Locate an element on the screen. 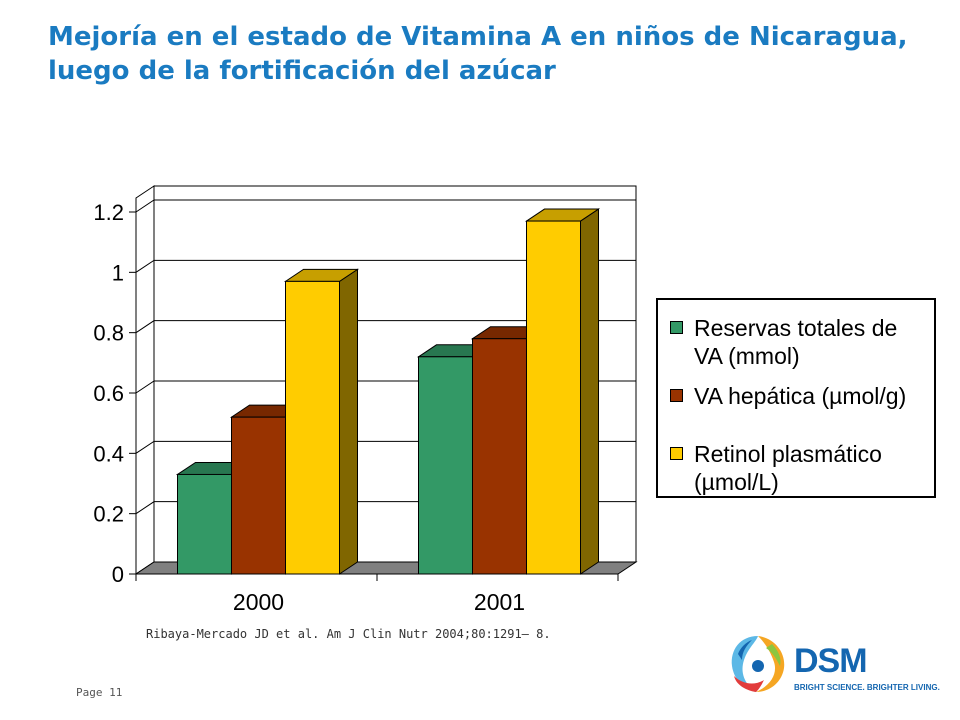 This screenshot has width=960, height=720. y-tick-label: 0.4 is located at coordinates (108, 453).